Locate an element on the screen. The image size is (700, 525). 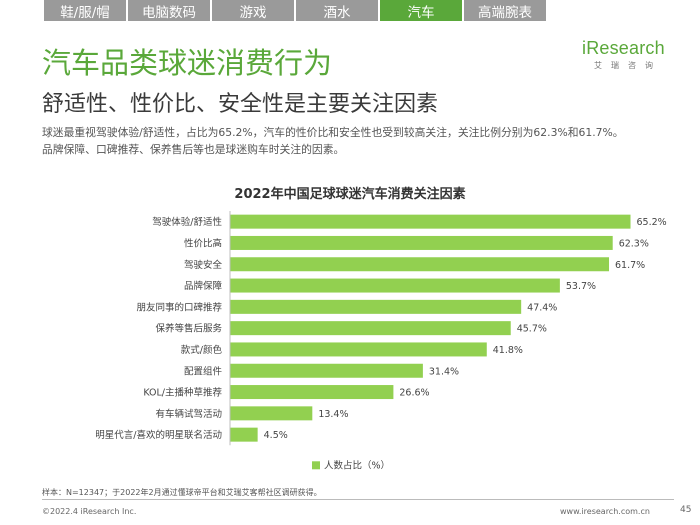
value-label: 13.4% is located at coordinates (333, 414).